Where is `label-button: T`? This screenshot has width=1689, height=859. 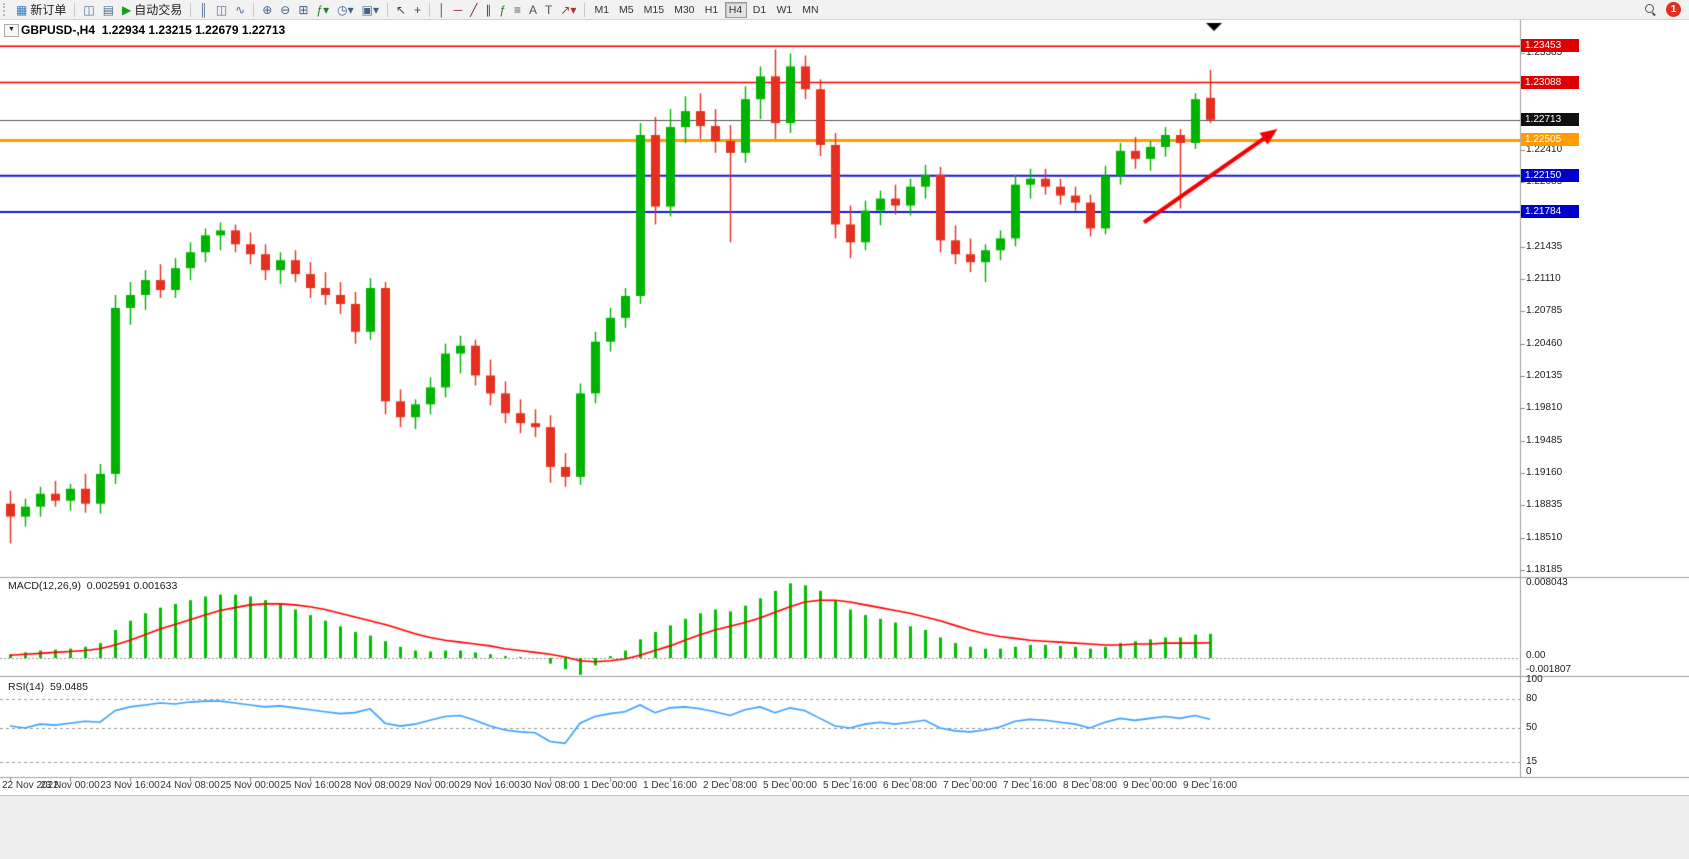
label-button: T is located at coordinates (548, 9).